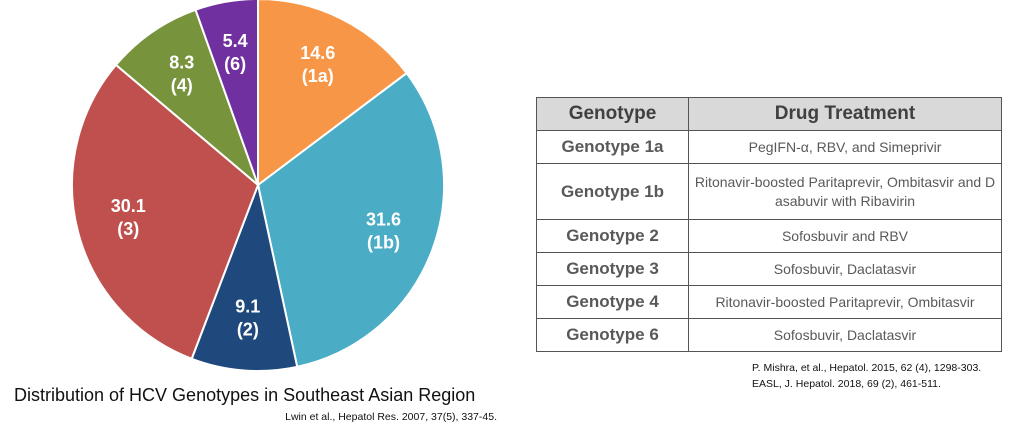  I want to click on value-label: 14.6, so click(317, 53).